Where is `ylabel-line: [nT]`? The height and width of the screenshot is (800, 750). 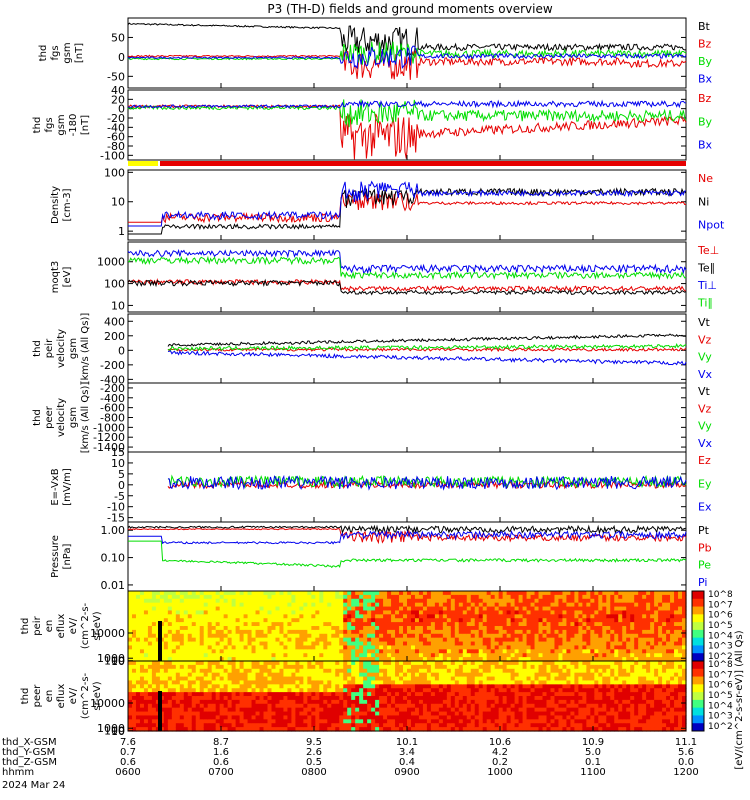 ylabel-line: [nT] is located at coordinates (79, 53).